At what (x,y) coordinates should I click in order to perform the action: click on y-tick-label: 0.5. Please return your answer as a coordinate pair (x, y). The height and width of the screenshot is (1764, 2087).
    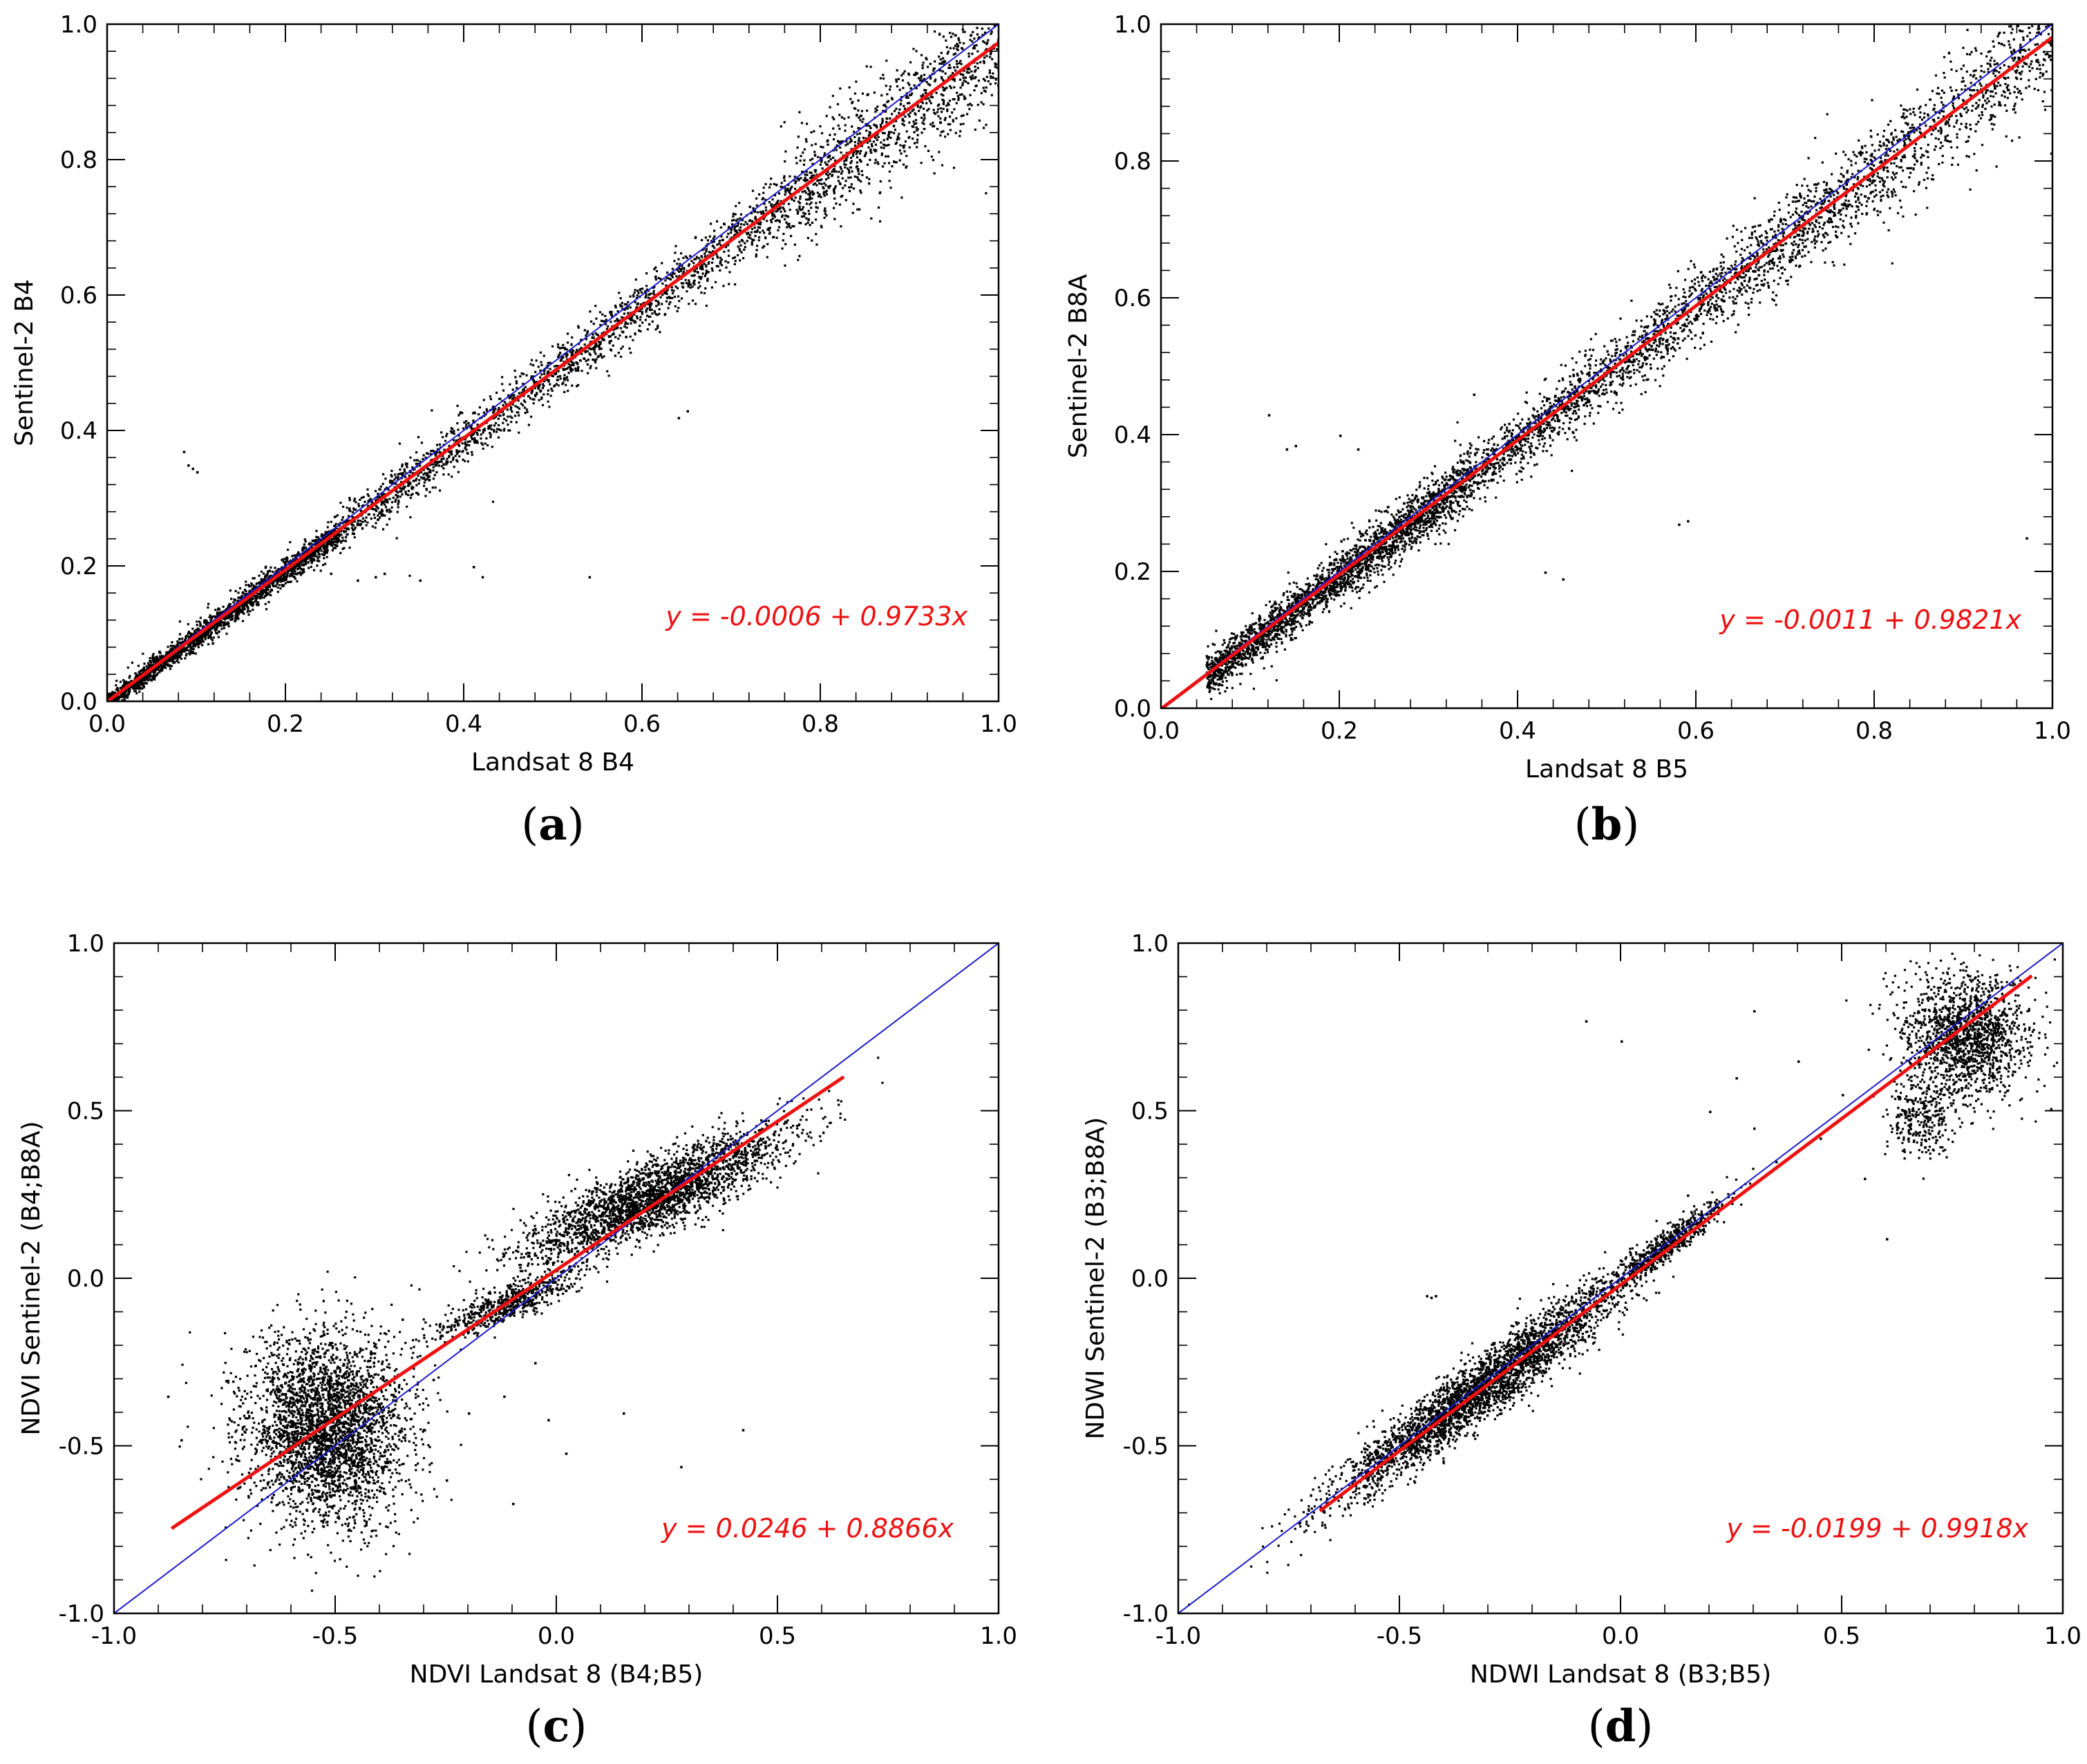
    Looking at the image, I should click on (1150, 1112).